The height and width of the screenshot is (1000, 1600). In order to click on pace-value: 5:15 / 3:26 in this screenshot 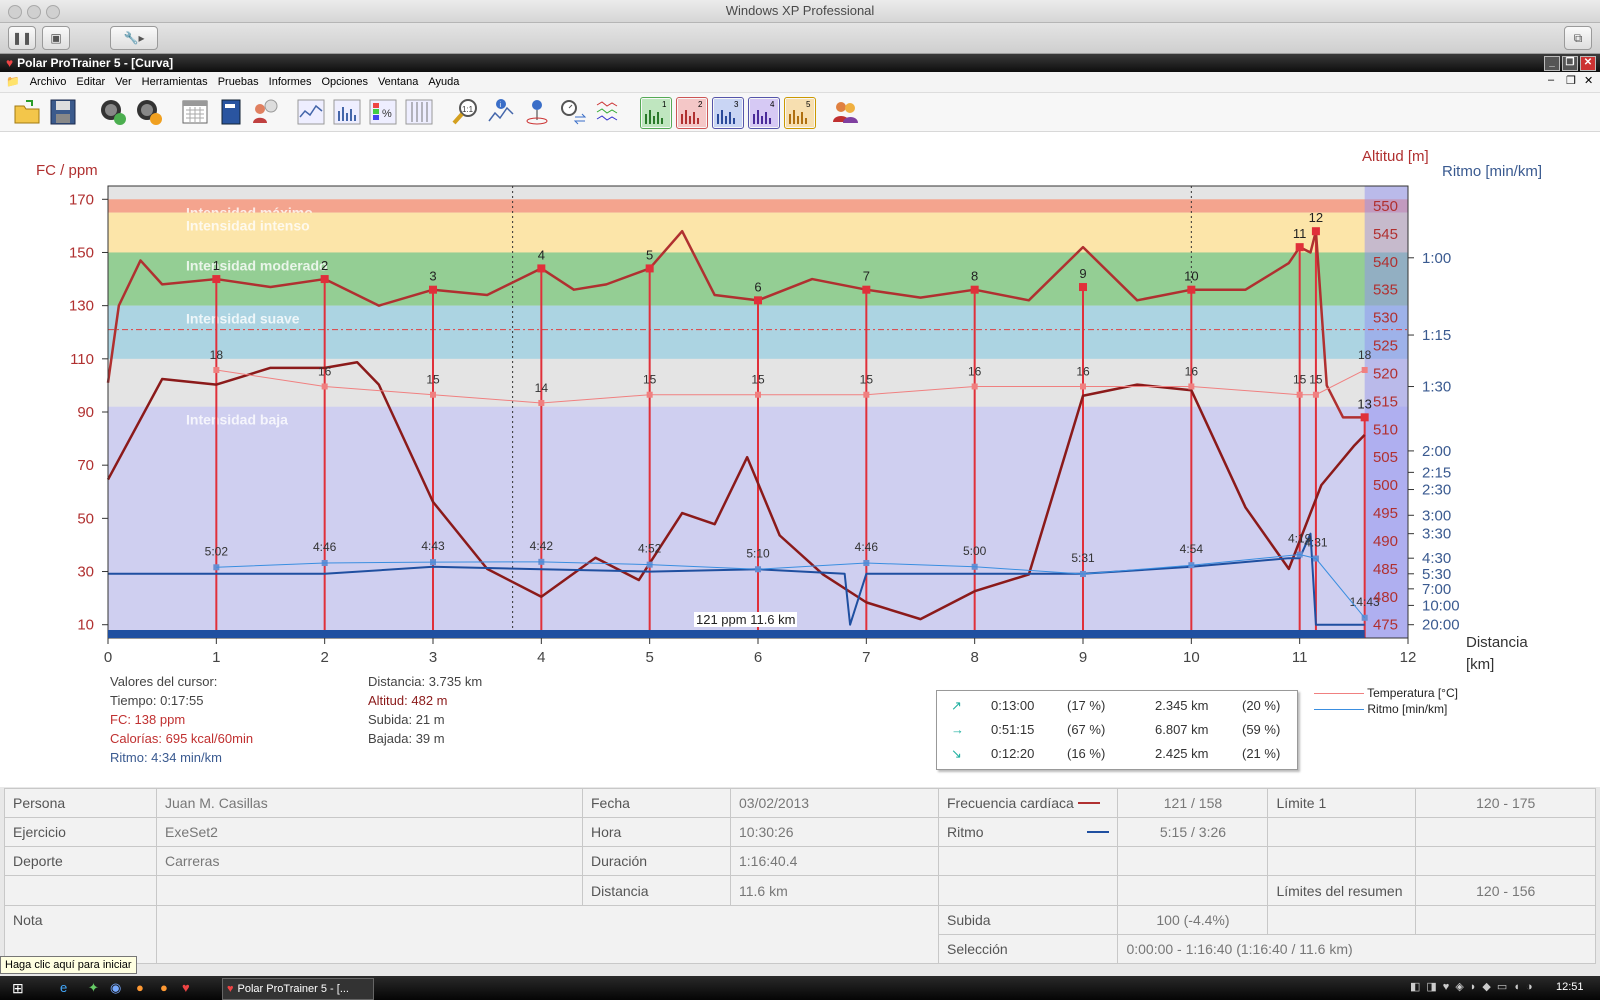, I will do `click(1193, 832)`.